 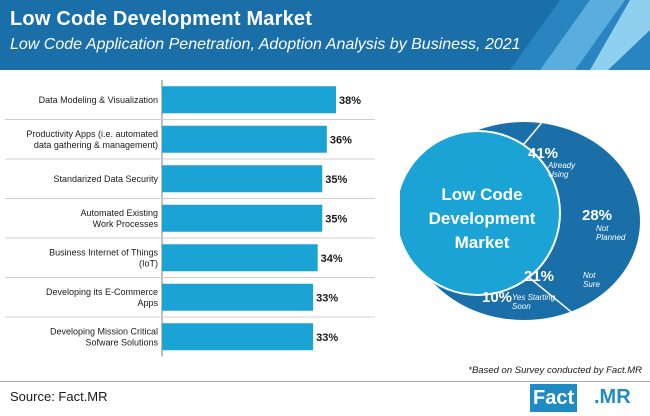 What do you see at coordinates (121, 342) in the screenshot?
I see `category-label: Sofware Solutions` at bounding box center [121, 342].